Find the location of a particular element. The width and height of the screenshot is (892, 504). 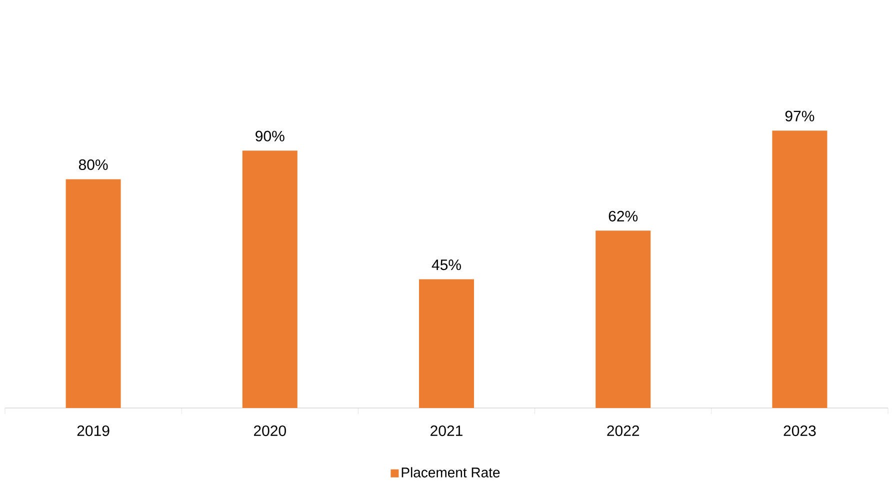

x-tick-label: 2020 is located at coordinates (270, 430).